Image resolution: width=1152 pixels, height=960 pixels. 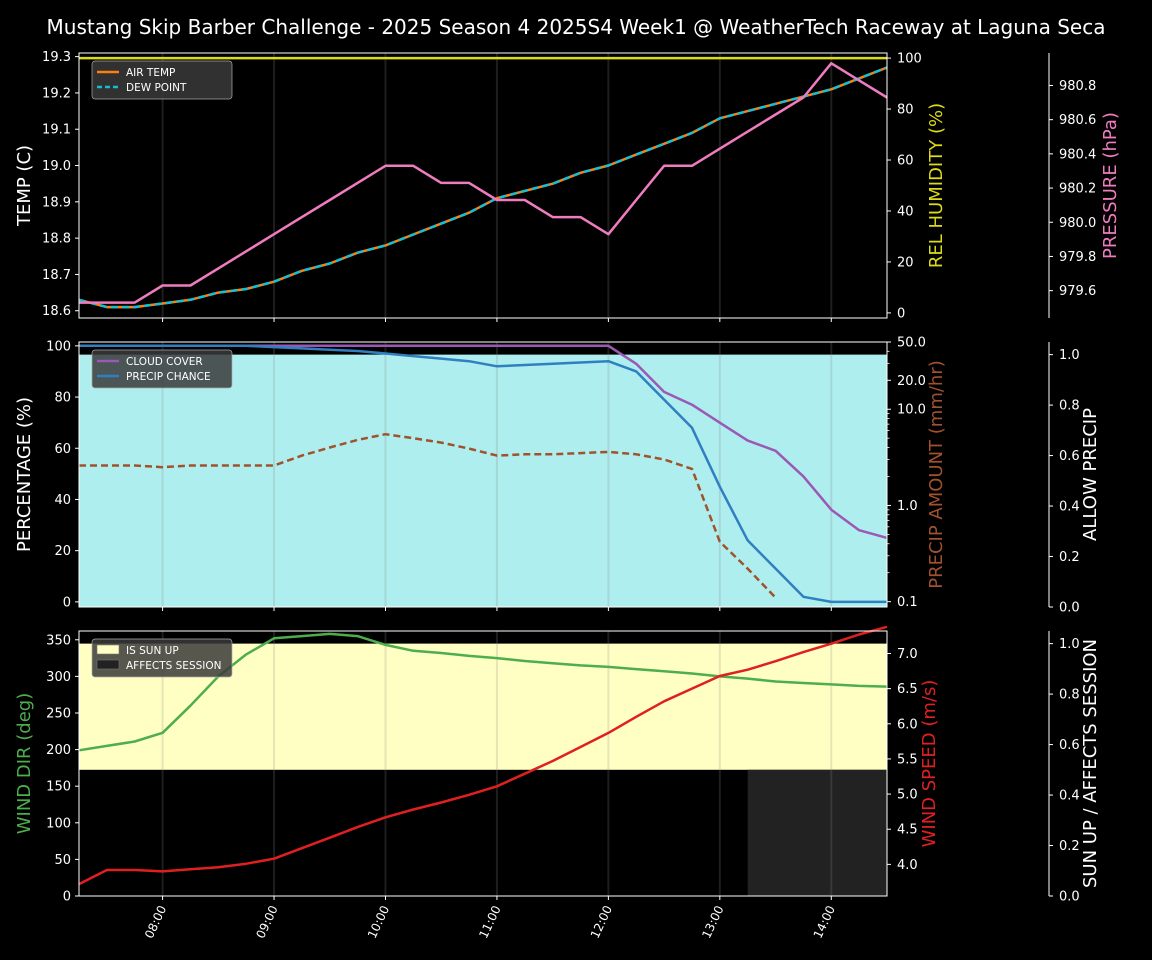 I want to click on sun-up-axis-tick-label: 1.0, so click(x=1069, y=644).